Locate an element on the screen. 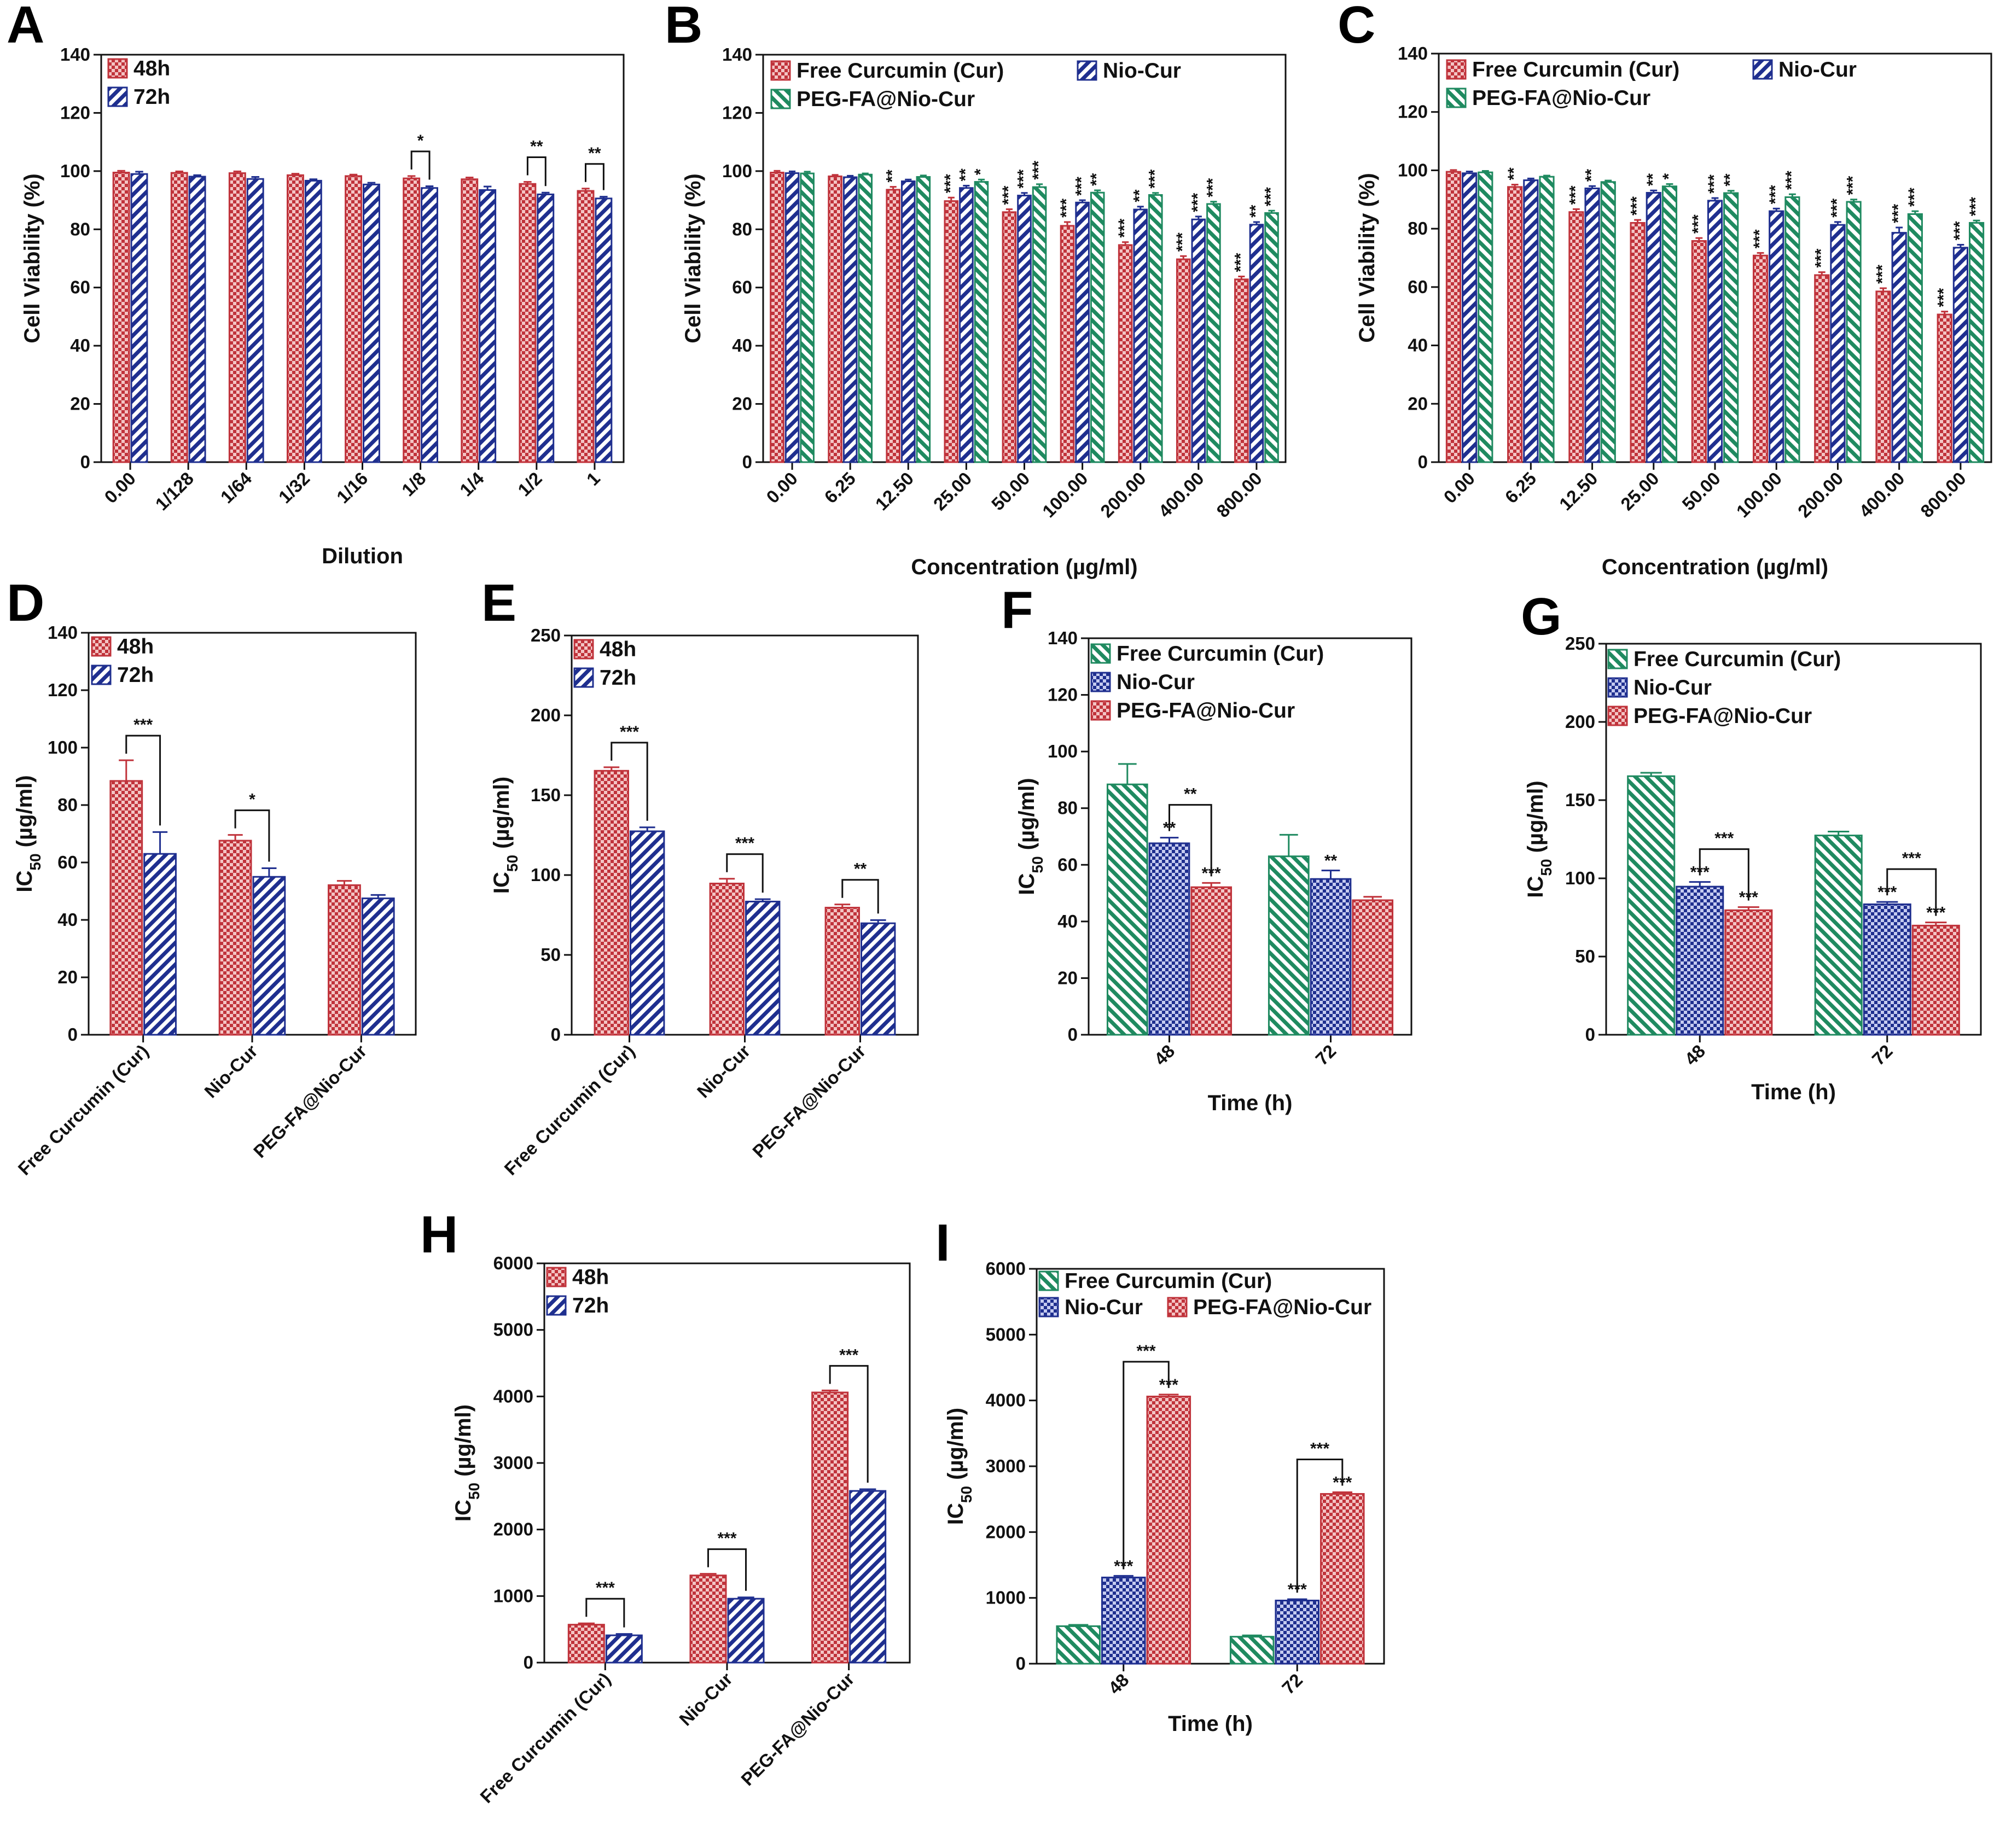  legend: Free Curcumin (Cur) Nio-Cur PEG-FA@Nio-Cur is located at coordinates (1724, 688).